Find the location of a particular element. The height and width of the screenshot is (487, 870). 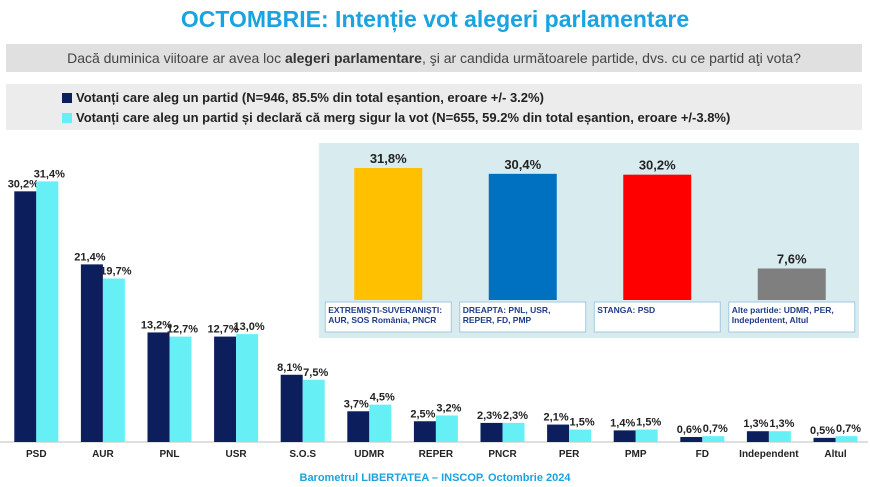

bar-psd-series2 is located at coordinates (47, 311).